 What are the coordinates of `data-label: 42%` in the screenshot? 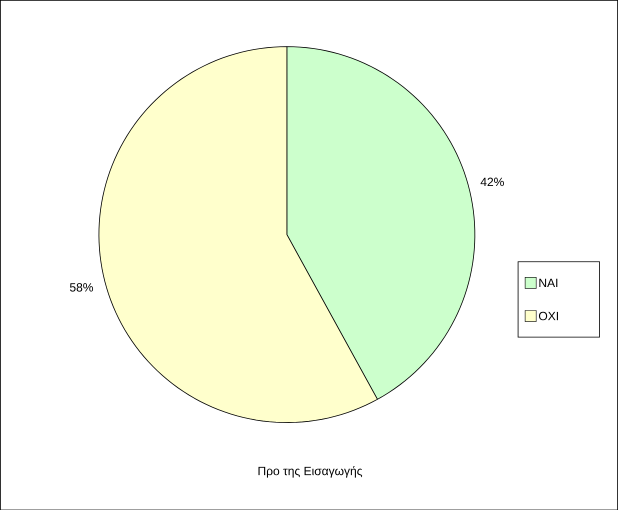 It's located at (492, 181).